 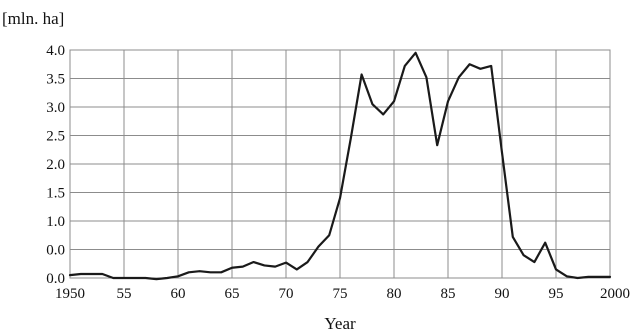 What do you see at coordinates (55, 108) in the screenshot?
I see `y-tick-label: 3.0` at bounding box center [55, 108].